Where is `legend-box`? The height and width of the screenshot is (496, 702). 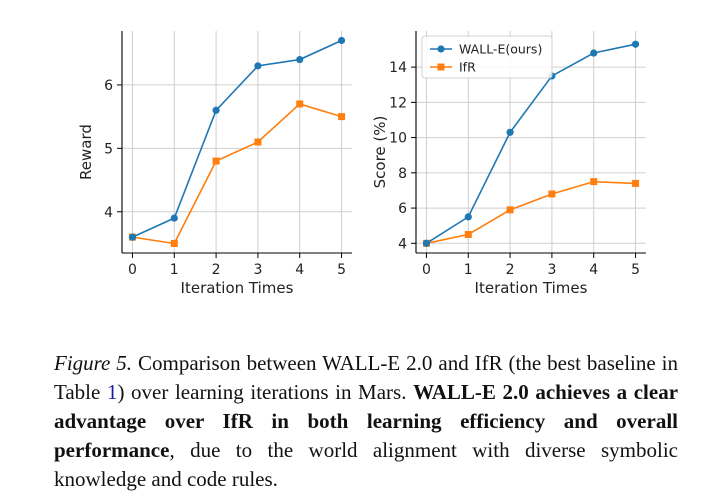
legend-box is located at coordinates (487, 57).